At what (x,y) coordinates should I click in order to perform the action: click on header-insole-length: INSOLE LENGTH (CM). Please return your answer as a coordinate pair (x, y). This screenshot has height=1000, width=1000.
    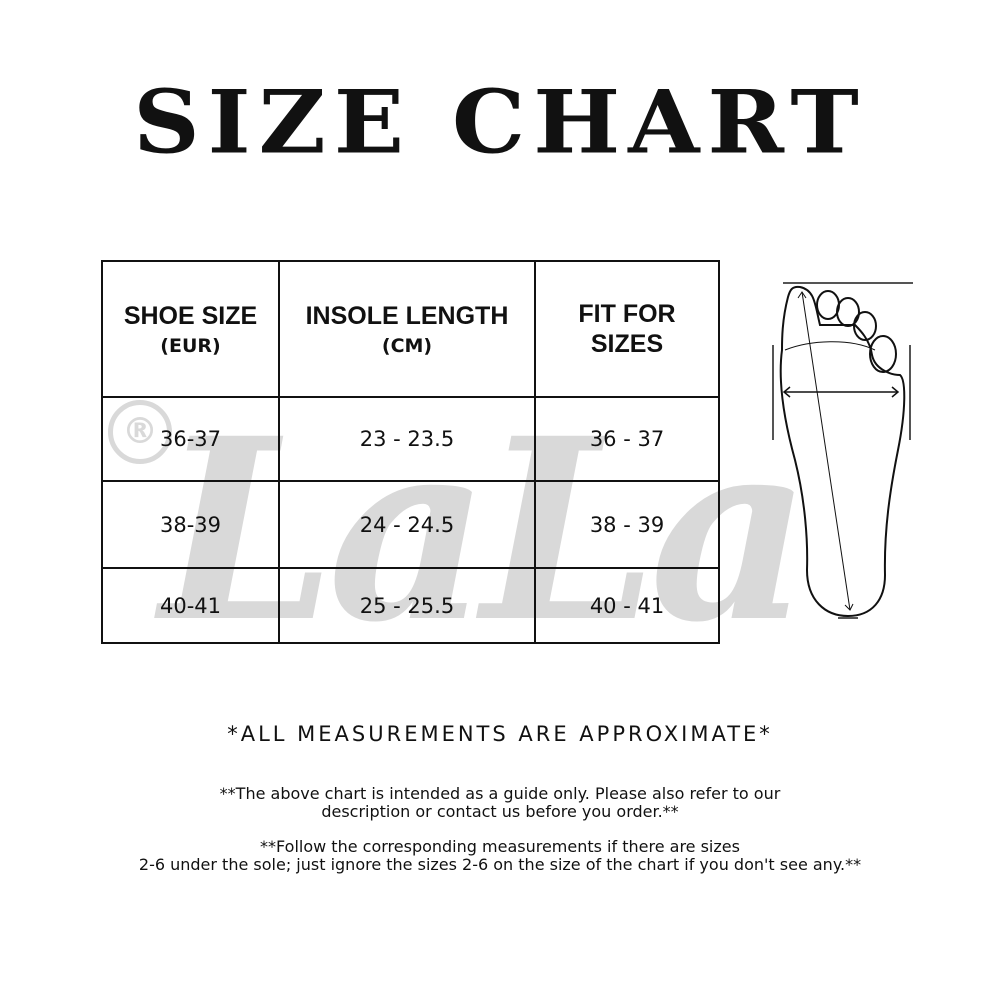
    Looking at the image, I should click on (407, 329).